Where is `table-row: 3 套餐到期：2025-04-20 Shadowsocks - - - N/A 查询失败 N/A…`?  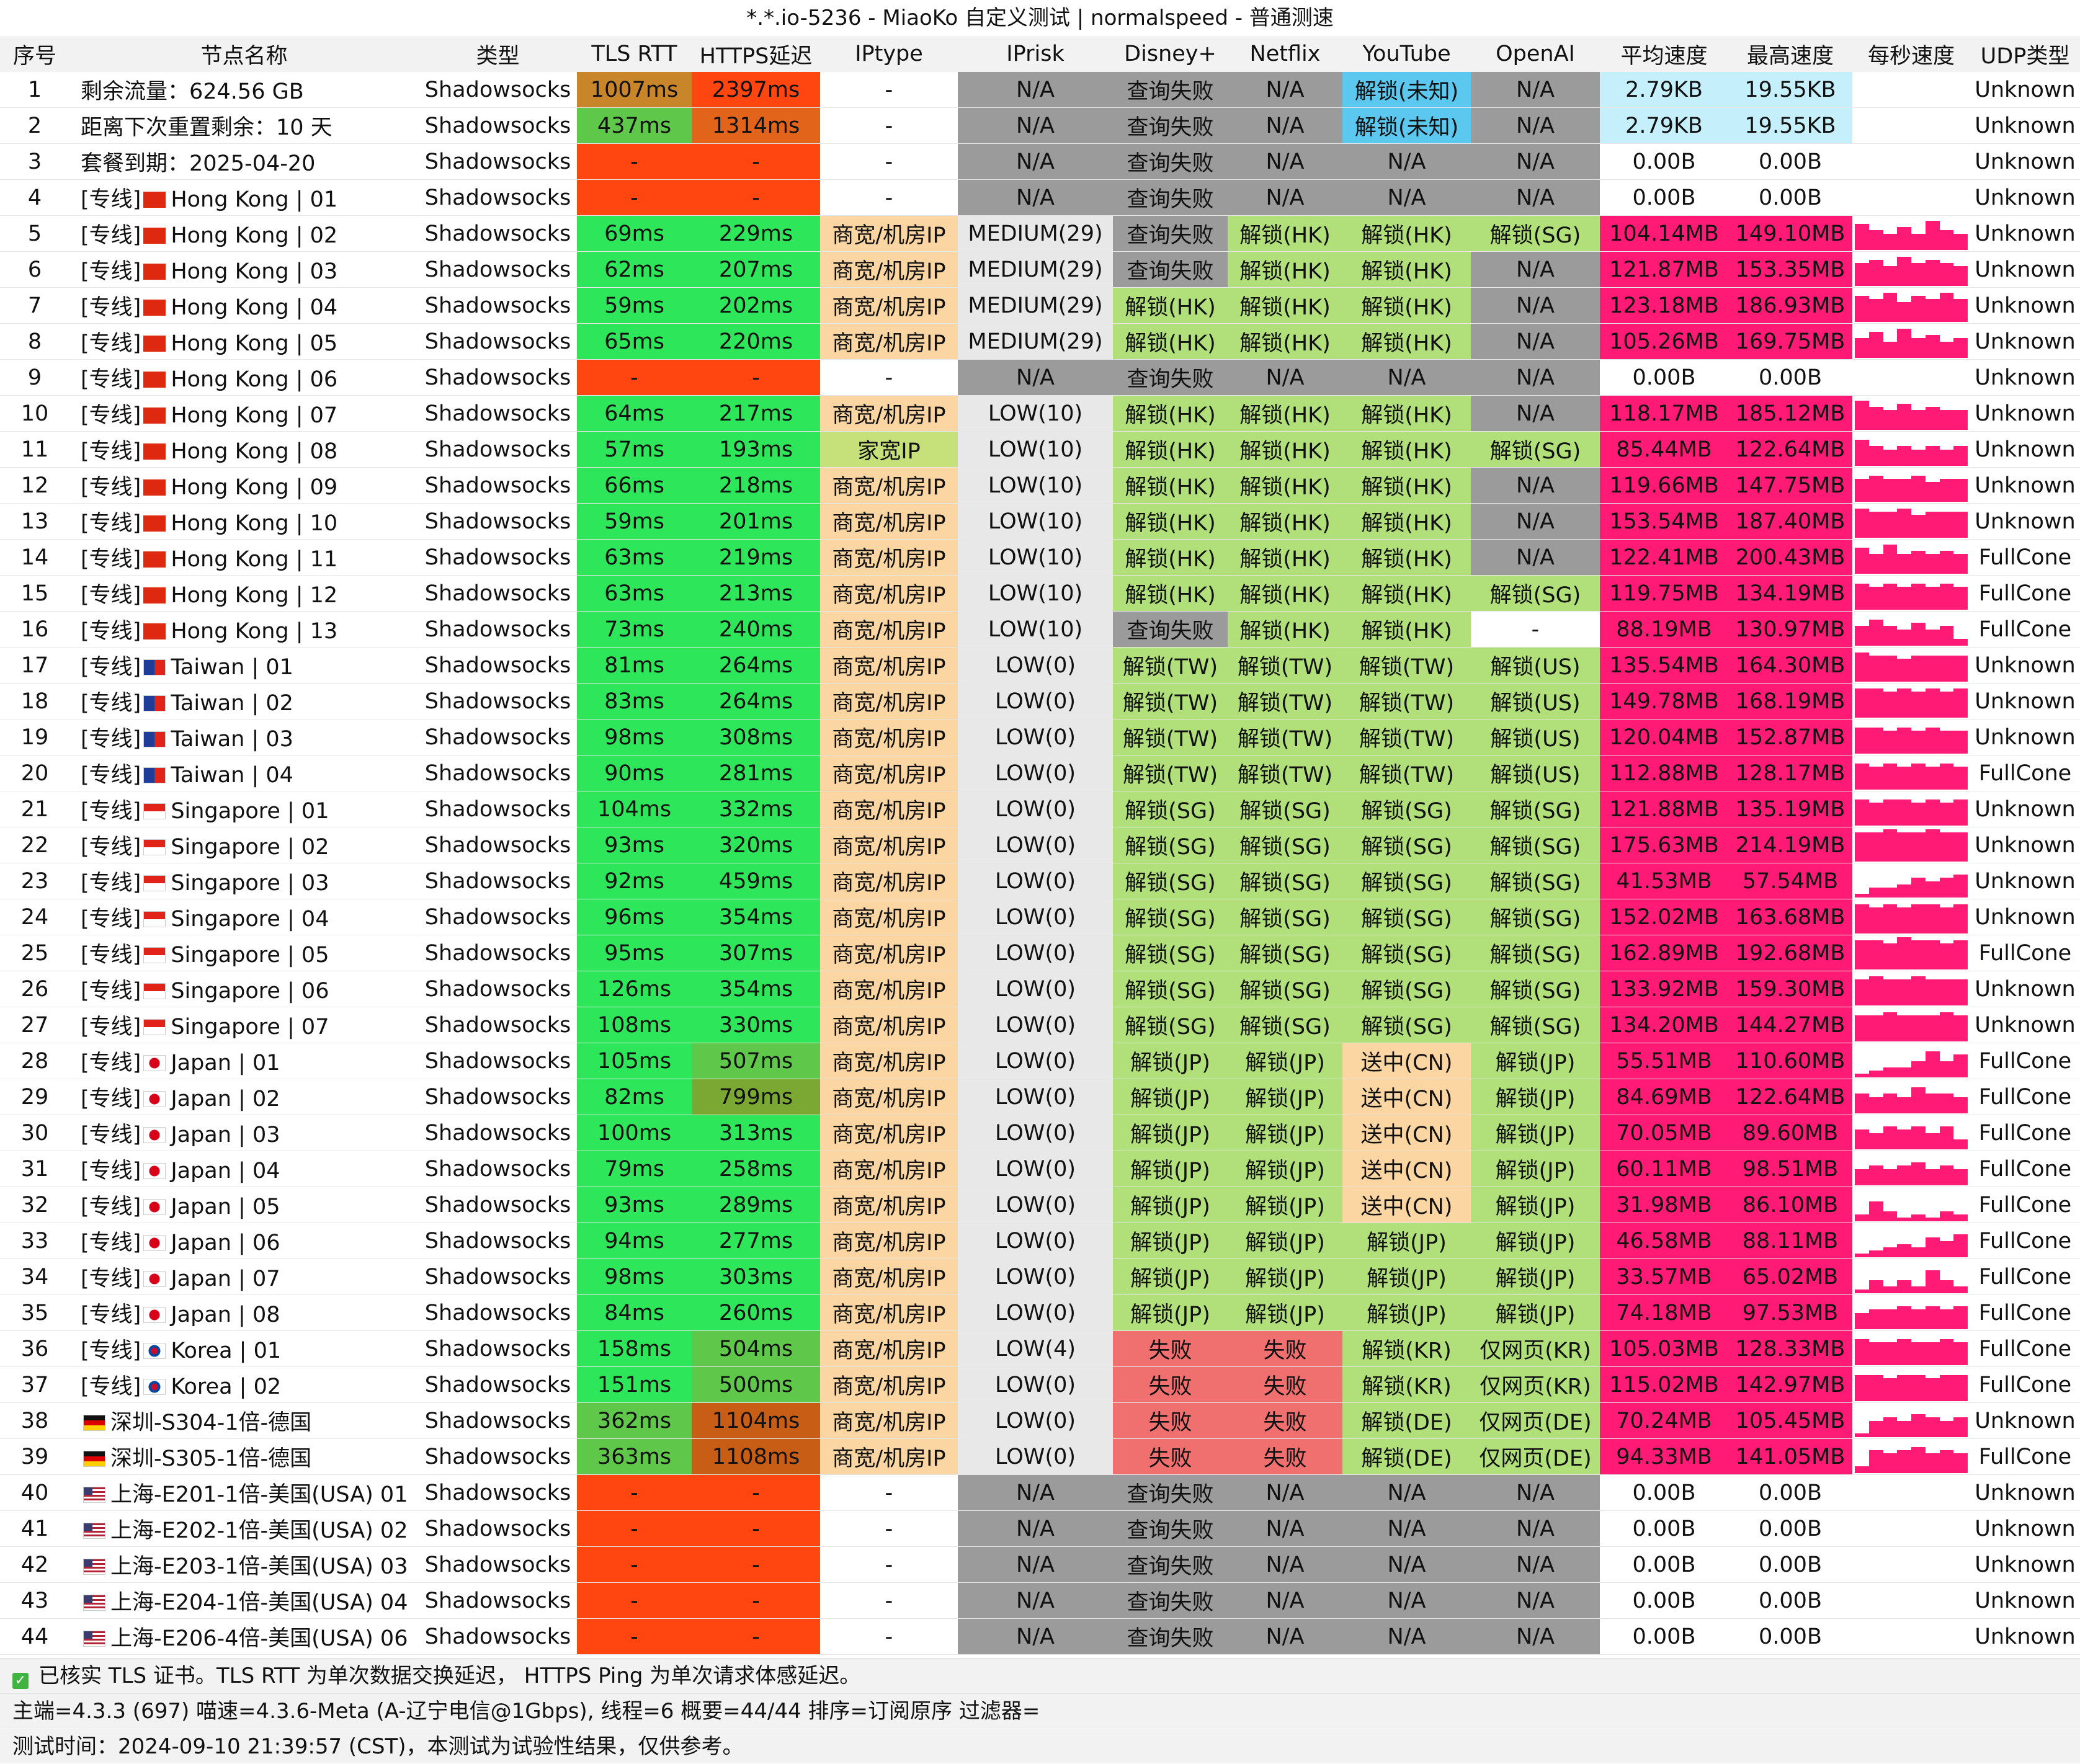 table-row: 3 套餐到期：2025-04-20 Shadowsocks - - - N/A 查询失败 N/A… is located at coordinates (1040, 161).